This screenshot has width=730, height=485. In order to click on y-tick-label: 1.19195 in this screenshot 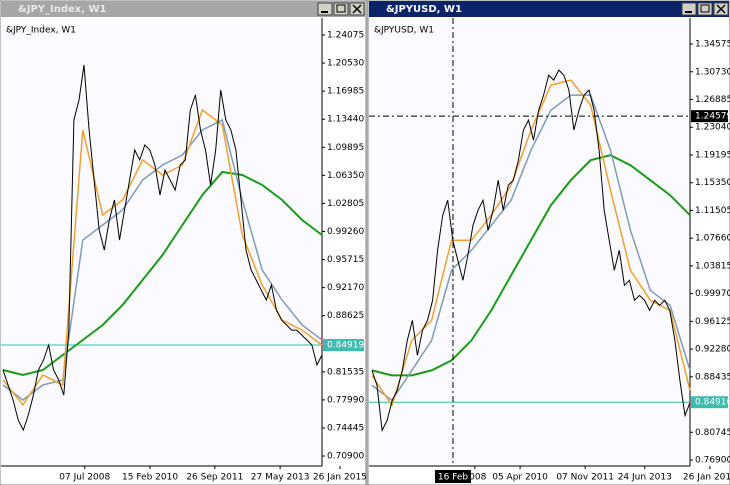, I will do `click(712, 155)`.